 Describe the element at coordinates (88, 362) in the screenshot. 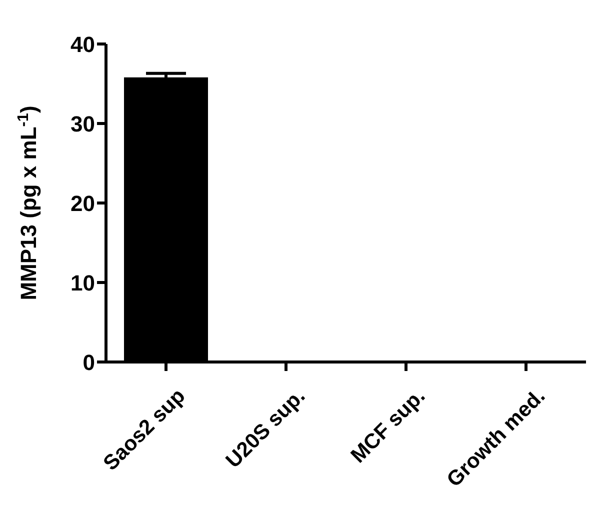

I see `y-tick-label: 0` at that location.